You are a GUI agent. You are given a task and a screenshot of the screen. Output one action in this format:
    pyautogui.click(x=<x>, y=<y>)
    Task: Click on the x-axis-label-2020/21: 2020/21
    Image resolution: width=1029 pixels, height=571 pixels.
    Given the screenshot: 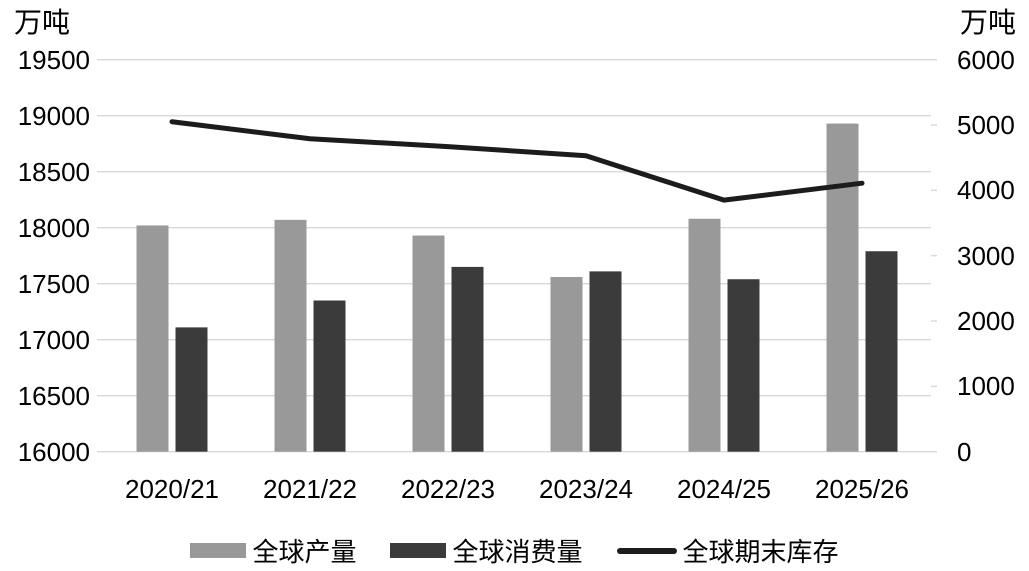 What is the action you would take?
    pyautogui.click(x=172, y=489)
    